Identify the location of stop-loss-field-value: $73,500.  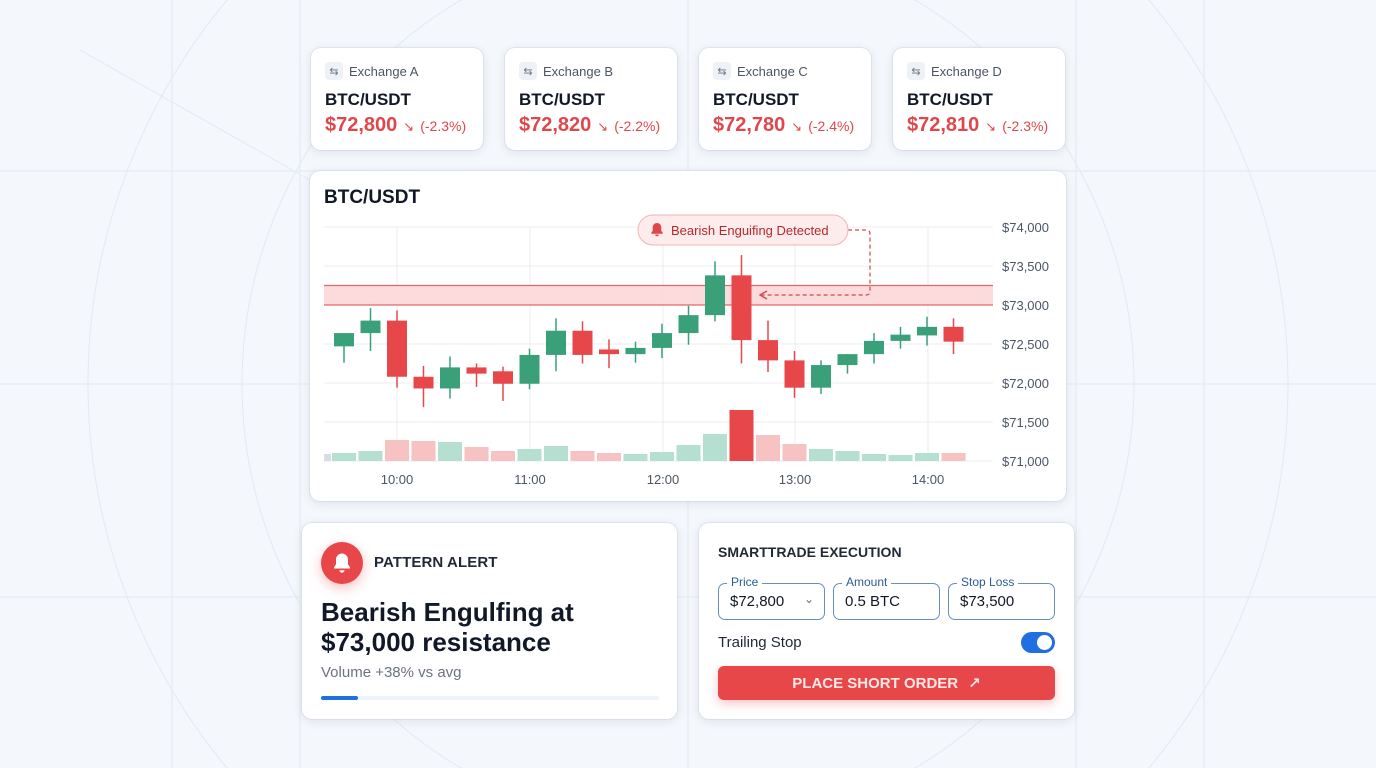
(987, 601).